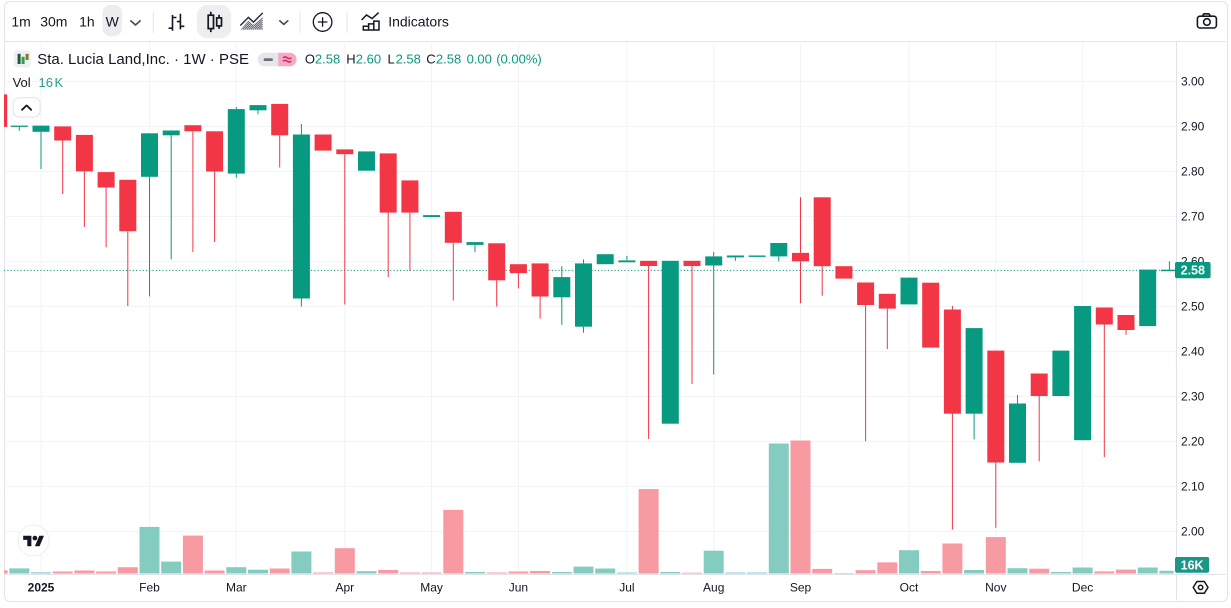 The height and width of the screenshot is (608, 1231). What do you see at coordinates (22, 82) in the screenshot?
I see `svg-text: Vol` at bounding box center [22, 82].